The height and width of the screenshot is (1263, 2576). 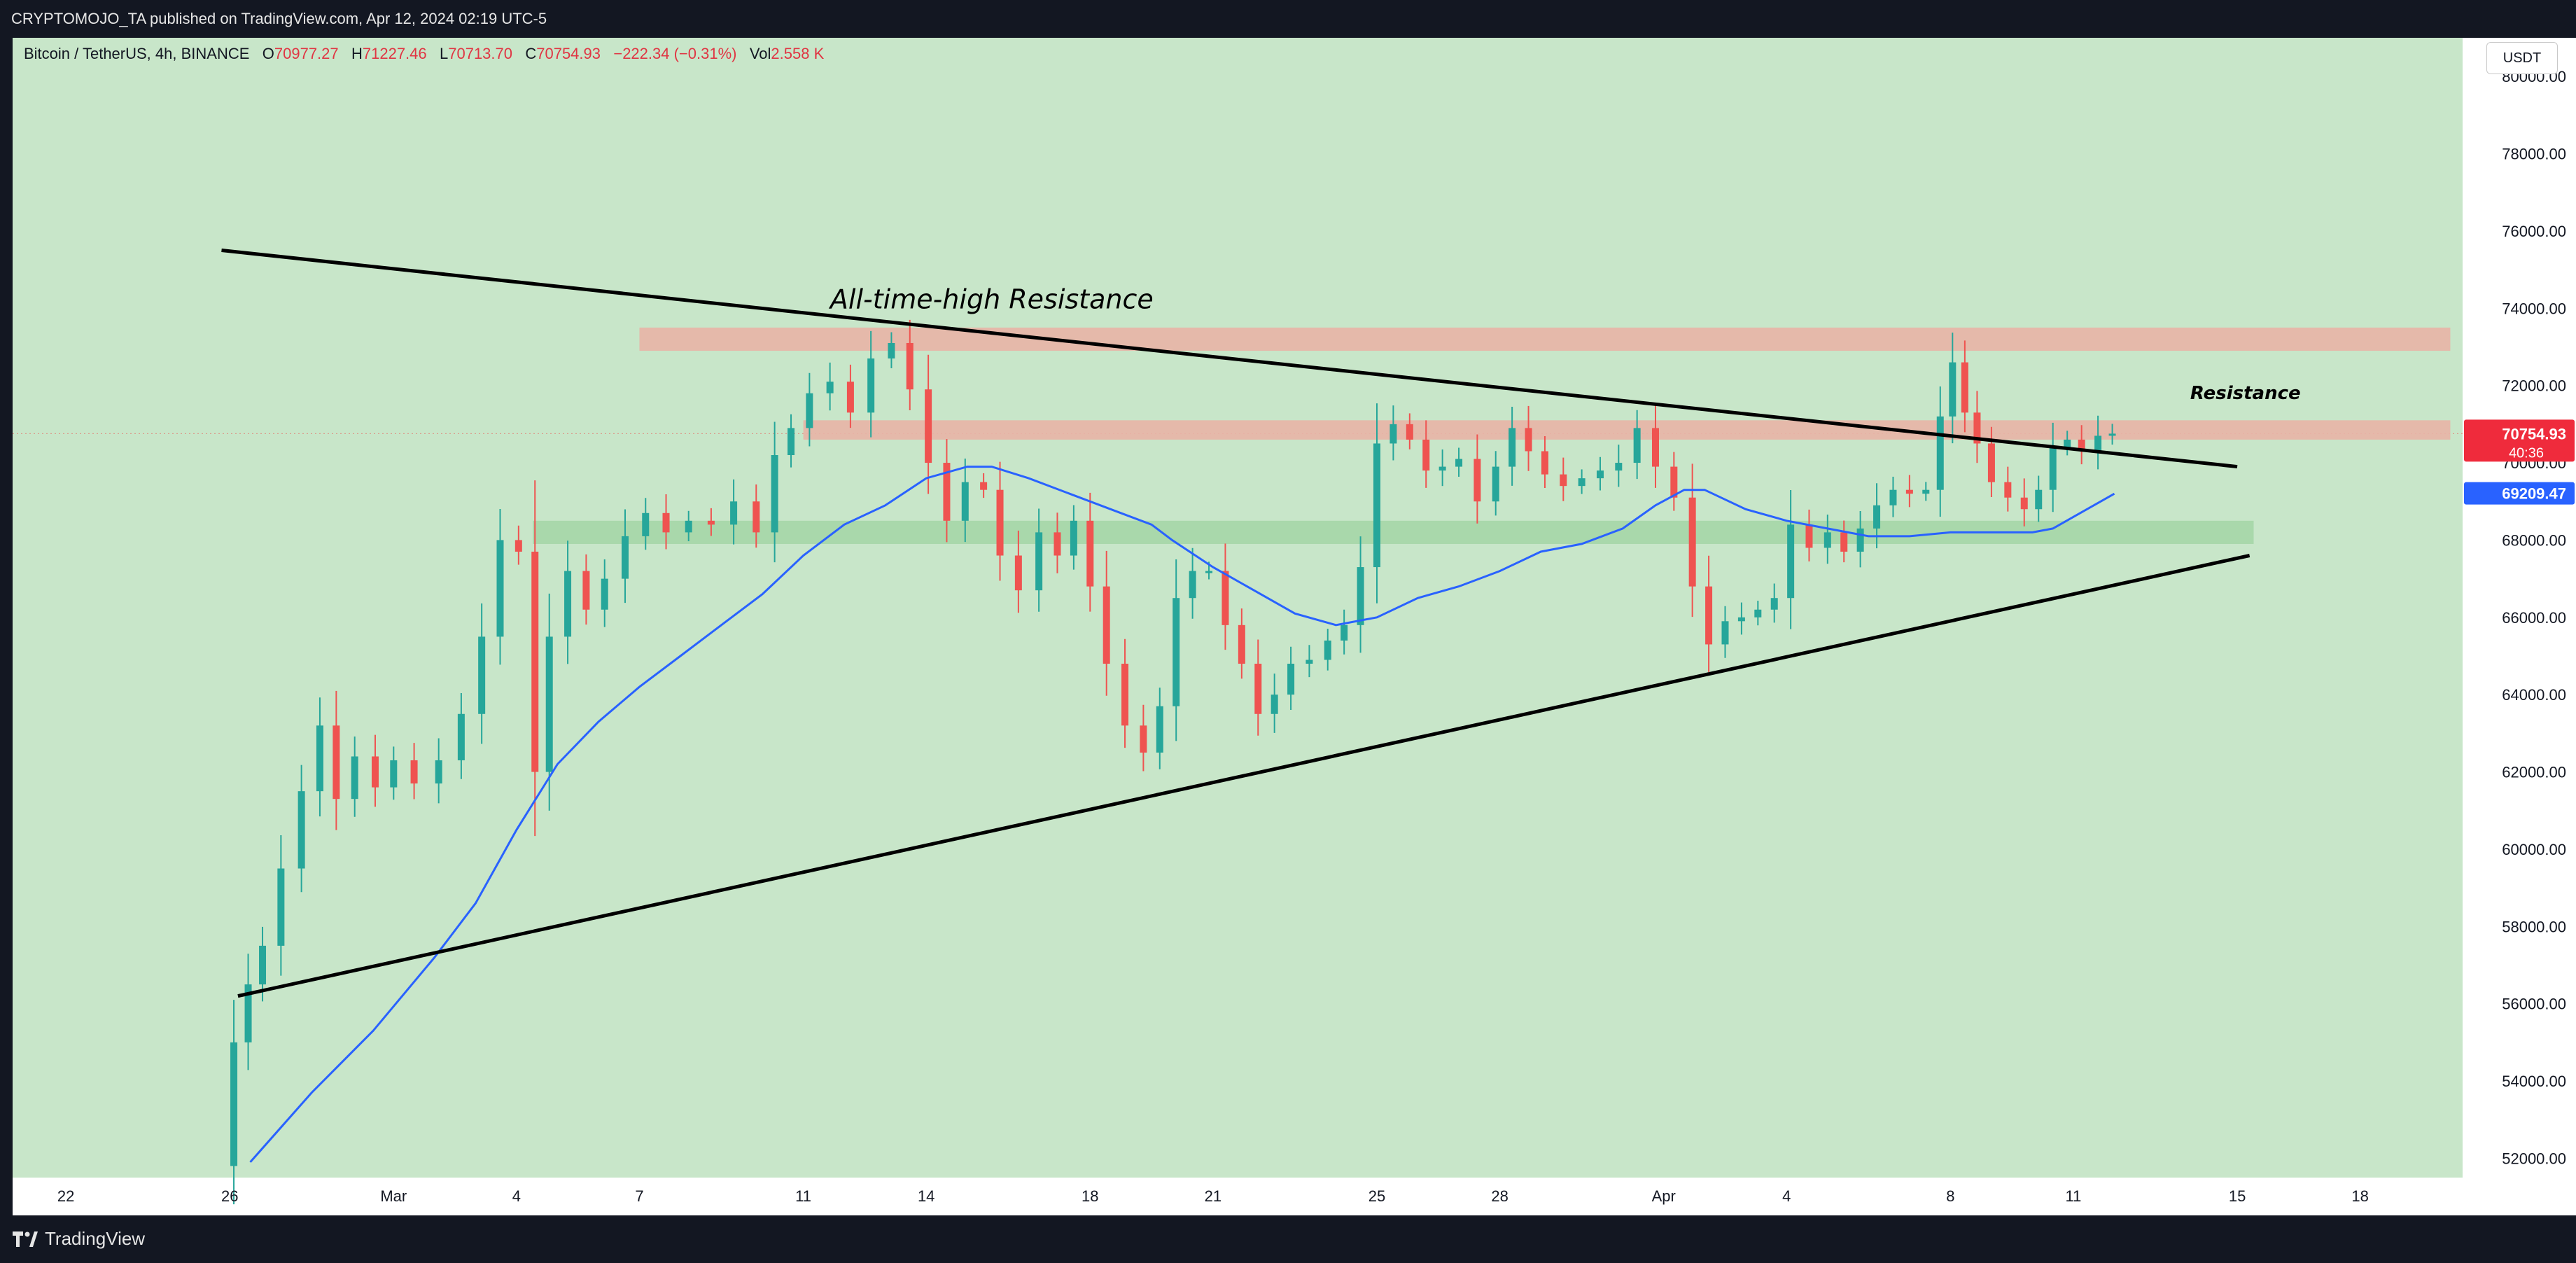 I want to click on time-tick-label: 22, so click(x=65, y=1196).